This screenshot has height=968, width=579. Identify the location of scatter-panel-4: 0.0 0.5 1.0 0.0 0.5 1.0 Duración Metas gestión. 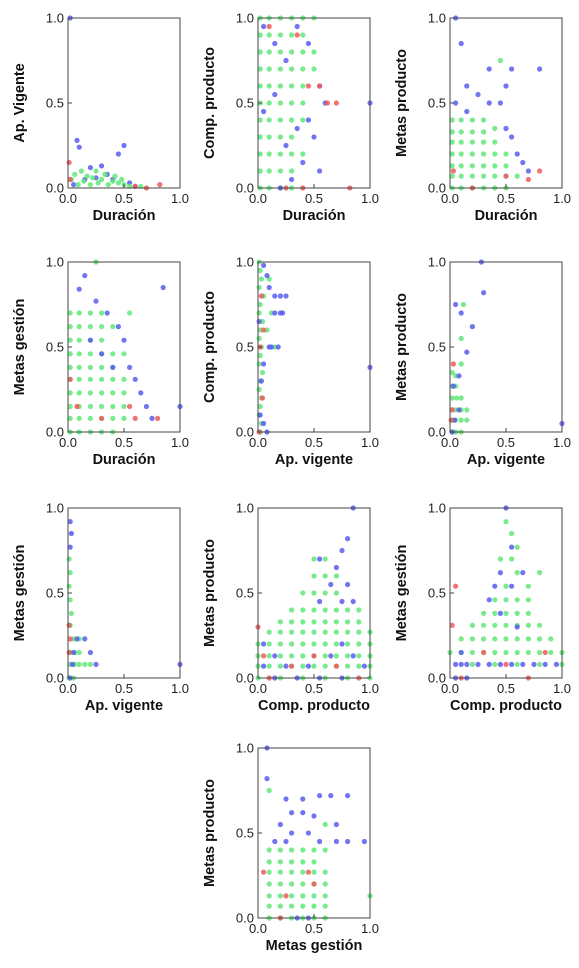
(100, 362).